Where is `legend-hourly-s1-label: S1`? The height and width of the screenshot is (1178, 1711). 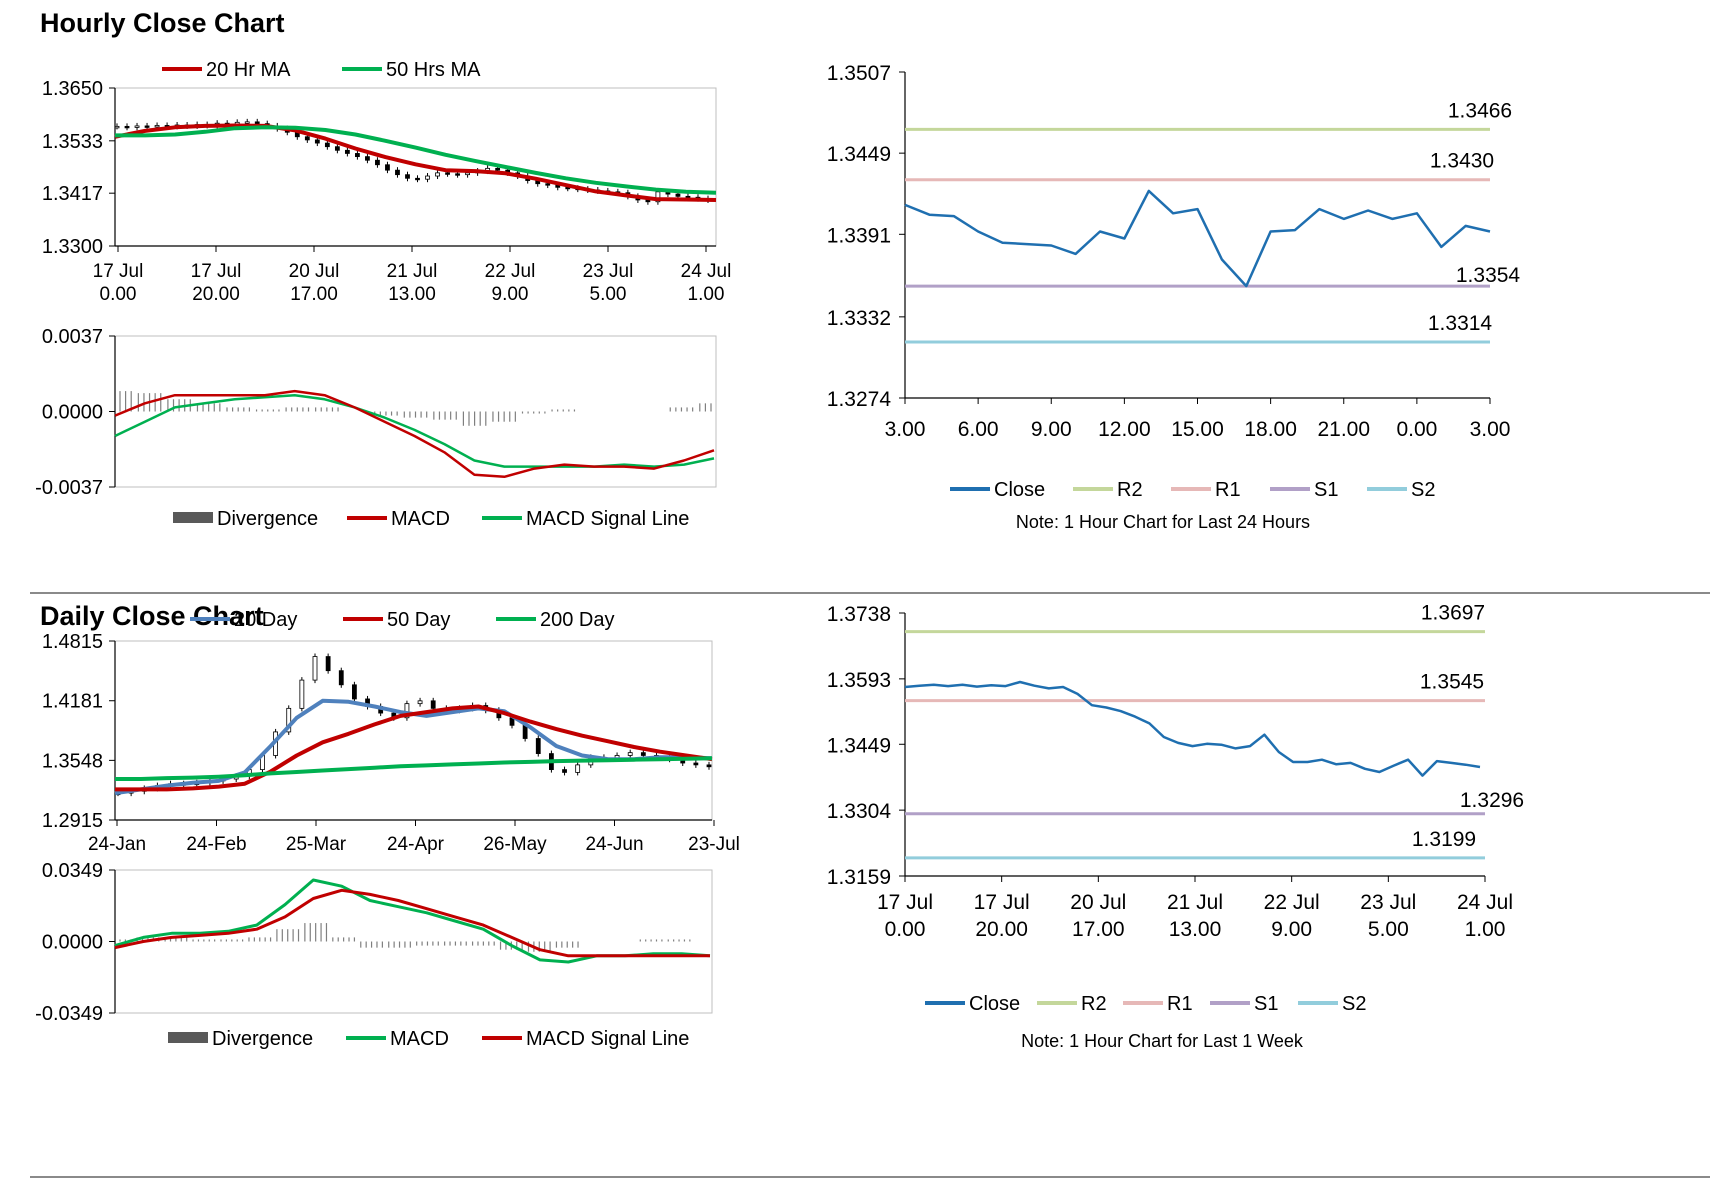
legend-hourly-s1-label: S1 is located at coordinates (1326, 490).